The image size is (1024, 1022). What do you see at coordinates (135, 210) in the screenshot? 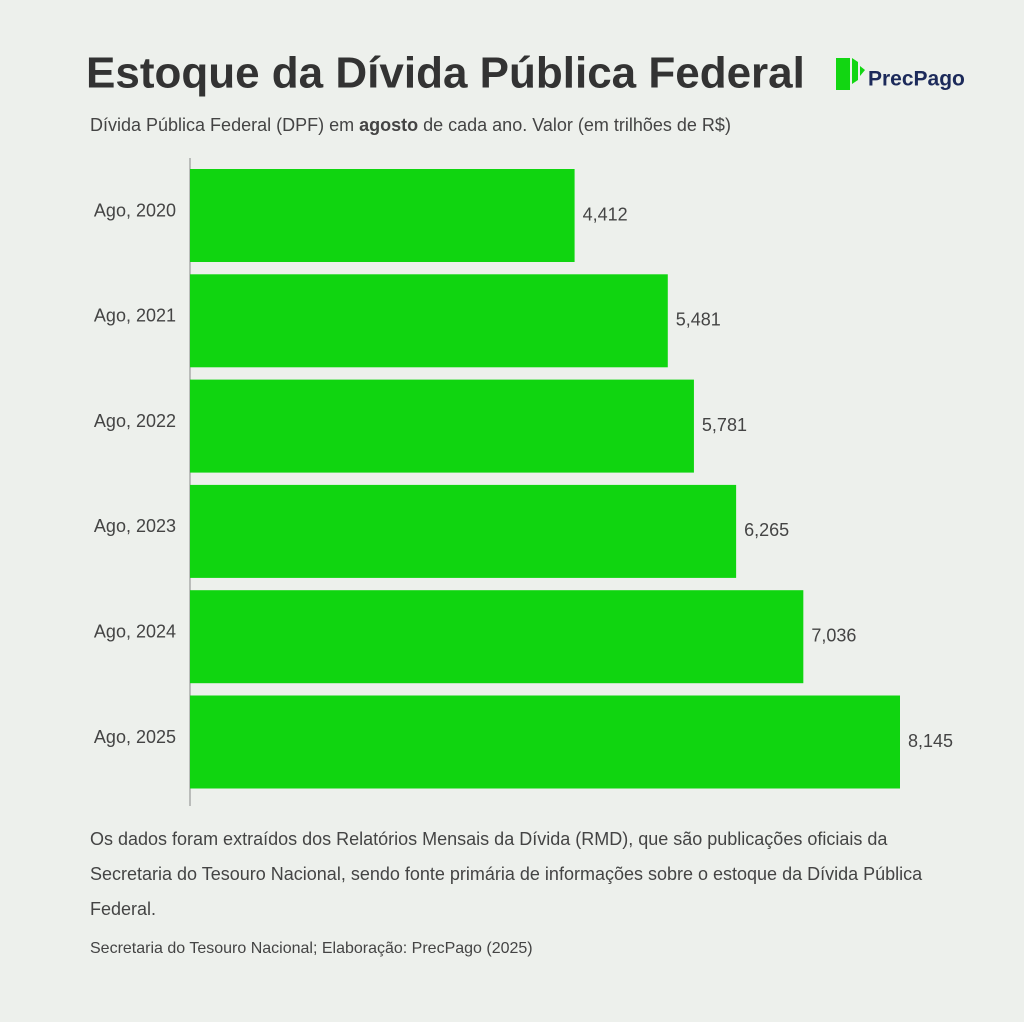
I see `y-tick-label: Ago, 2020` at bounding box center [135, 210].